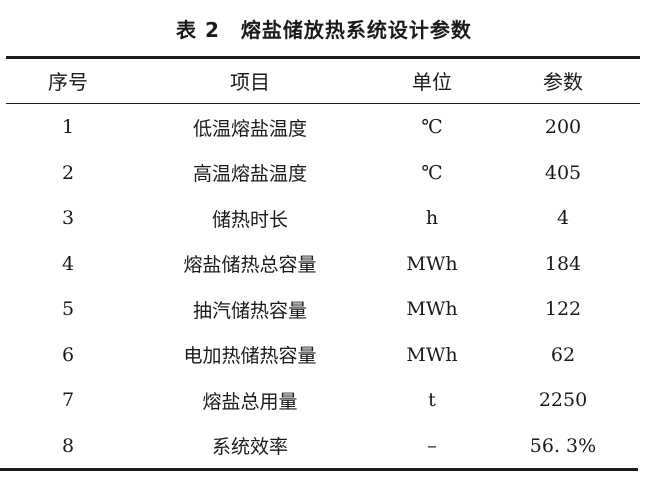 The image size is (648, 502). Describe the element at coordinates (563, 81) in the screenshot. I see `header-value: 参数` at that location.